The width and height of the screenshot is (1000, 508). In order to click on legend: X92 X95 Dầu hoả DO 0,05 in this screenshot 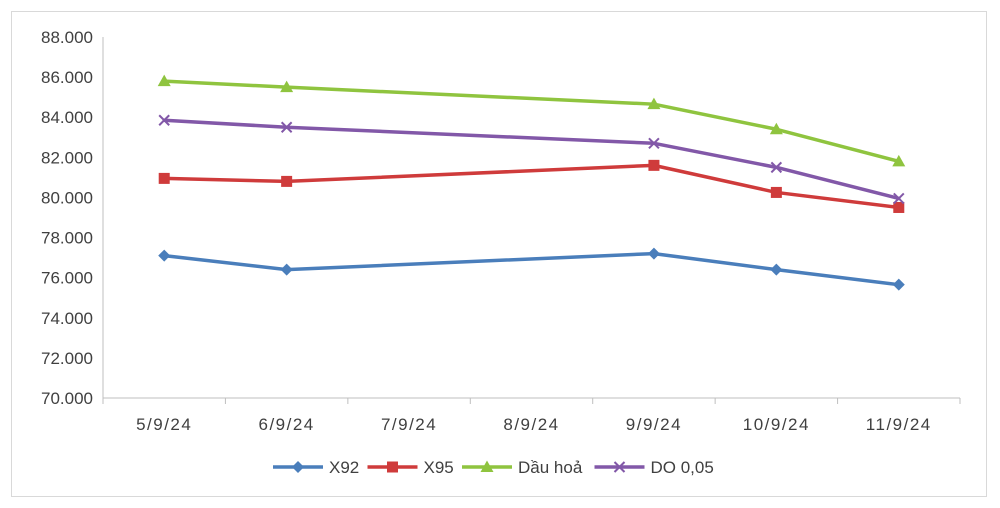, I will do `click(493, 467)`.